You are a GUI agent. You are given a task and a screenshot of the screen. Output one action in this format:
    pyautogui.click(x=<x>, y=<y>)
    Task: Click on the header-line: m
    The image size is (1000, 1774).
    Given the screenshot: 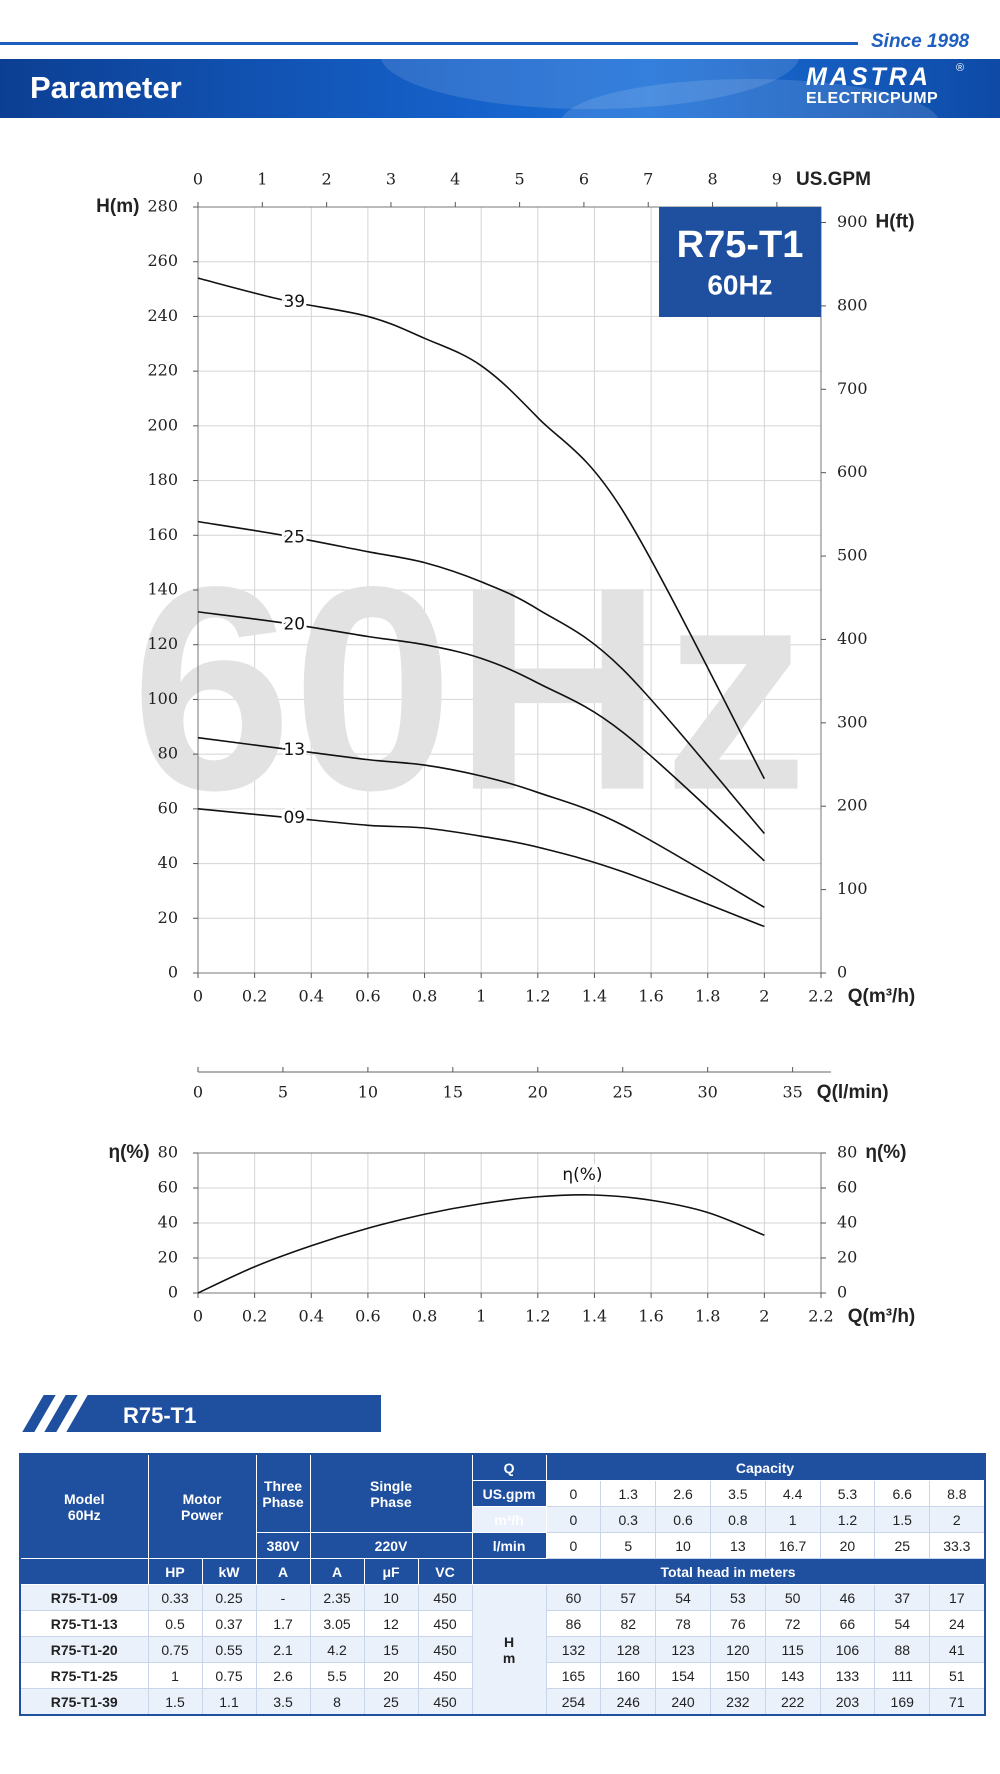 What is the action you would take?
    pyautogui.click(x=509, y=1657)
    